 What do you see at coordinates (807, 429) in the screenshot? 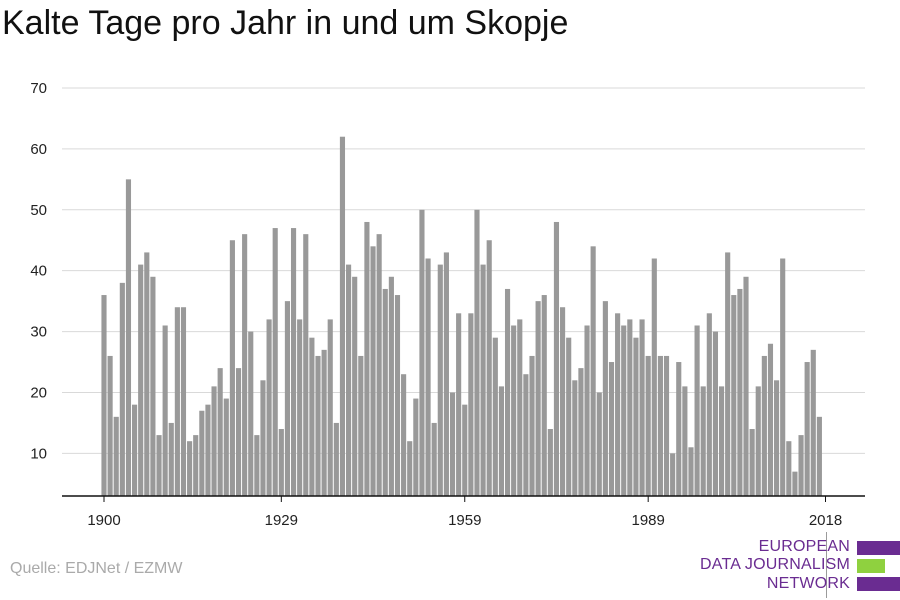
I see `bar-2015` at bounding box center [807, 429].